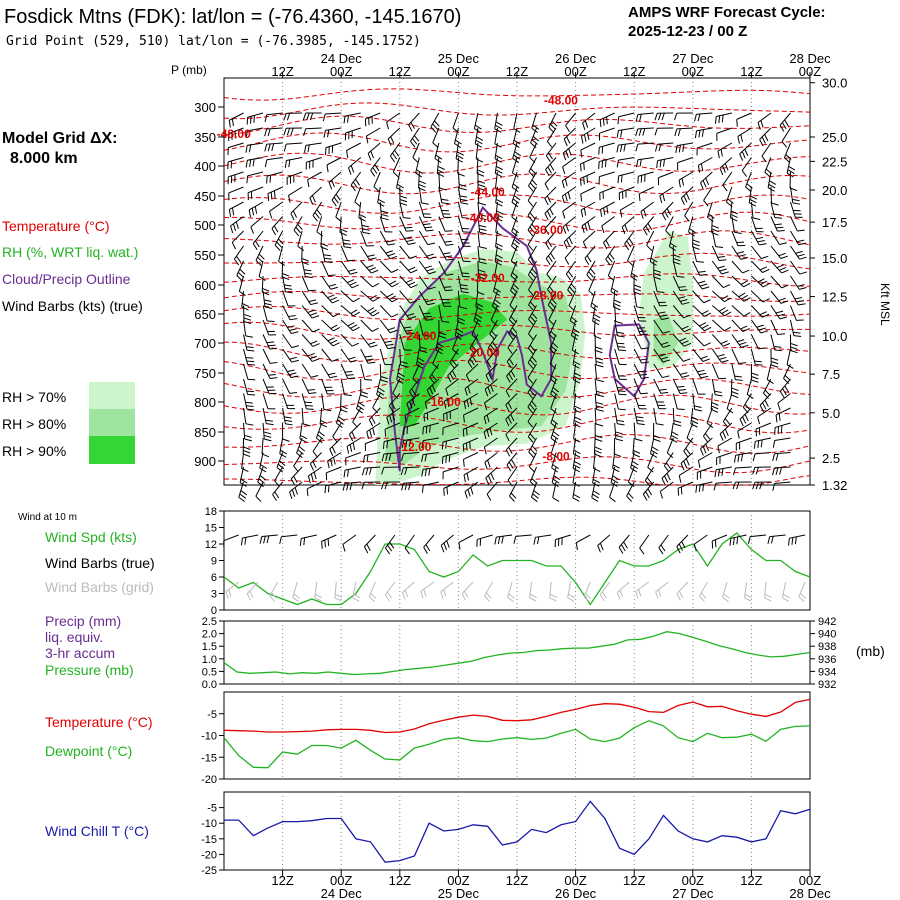  Describe the element at coordinates (205, 107) in the screenshot. I see `pressure-tick-label: 300` at that location.